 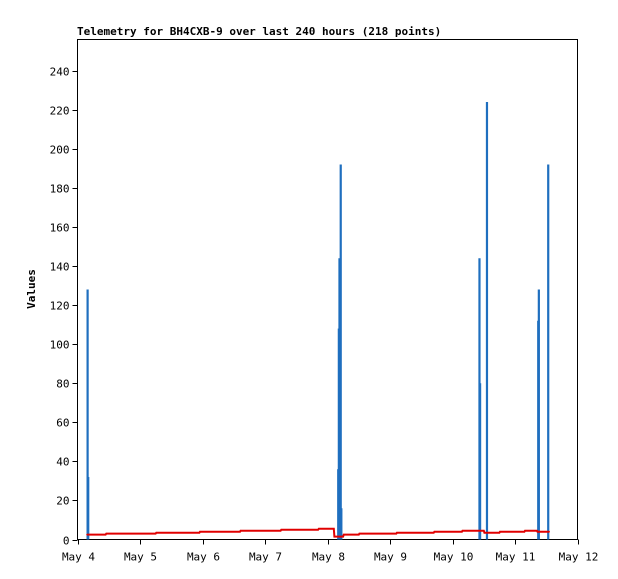 I want to click on y-tick-label: 20, so click(x=62, y=501).